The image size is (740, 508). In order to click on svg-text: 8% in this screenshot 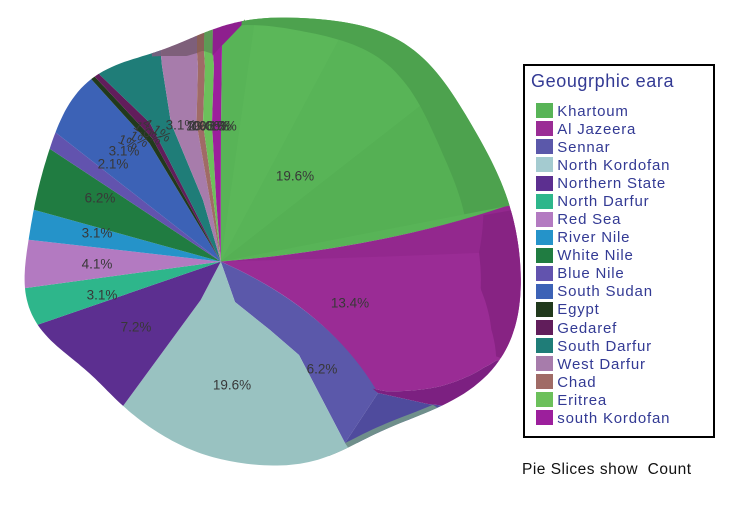, I will do `click(227, 126)`.